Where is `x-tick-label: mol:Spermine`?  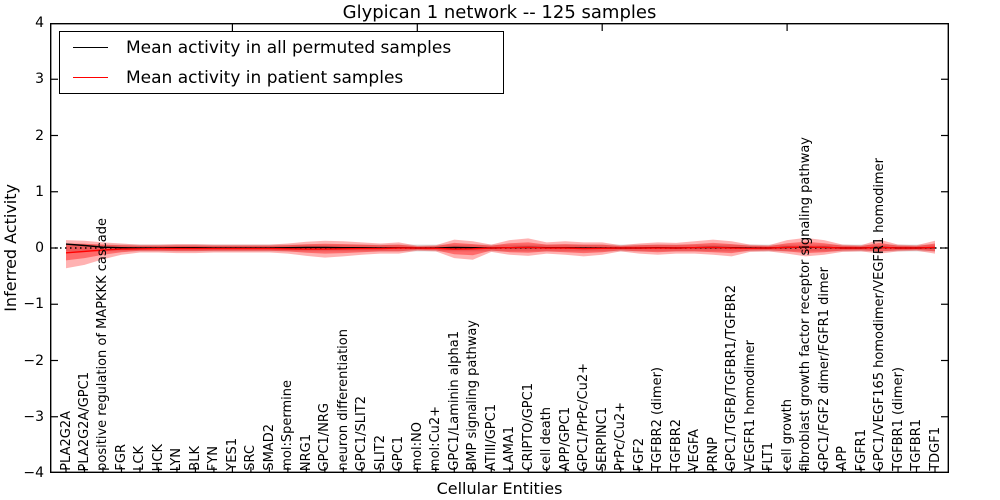 x-tick-label: mol:Spermine is located at coordinates (288, 425).